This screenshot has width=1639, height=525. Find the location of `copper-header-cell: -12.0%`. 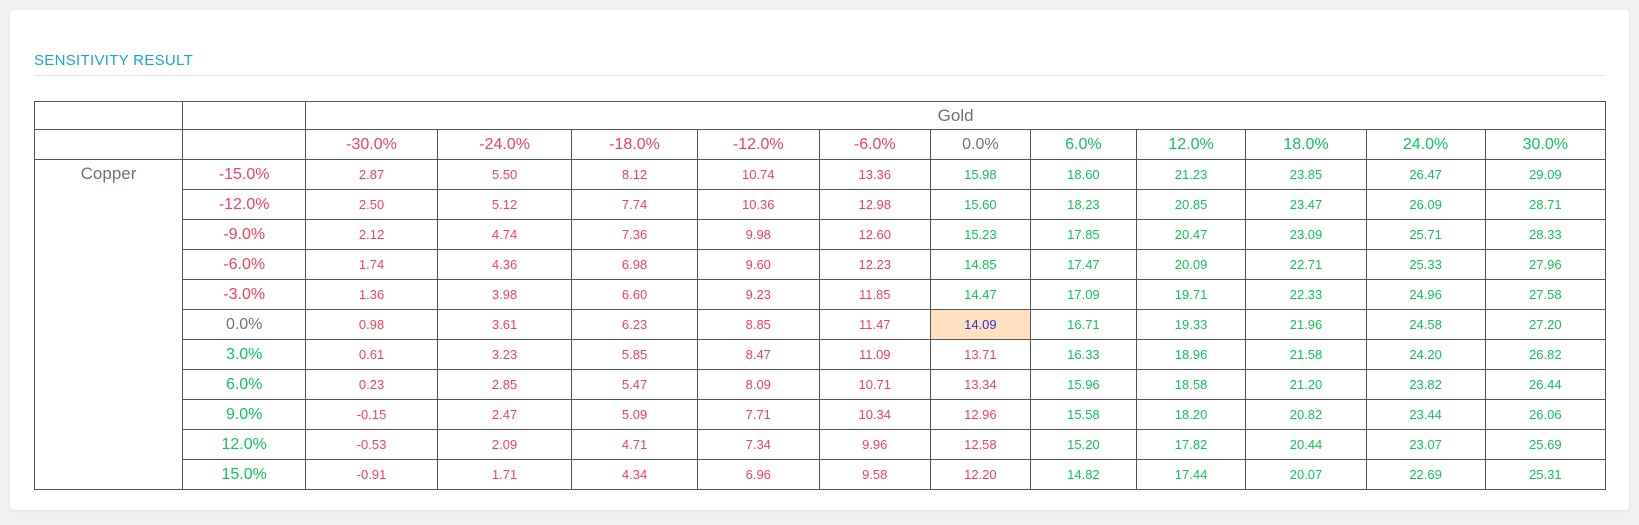

copper-header-cell: -12.0% is located at coordinates (244, 204).